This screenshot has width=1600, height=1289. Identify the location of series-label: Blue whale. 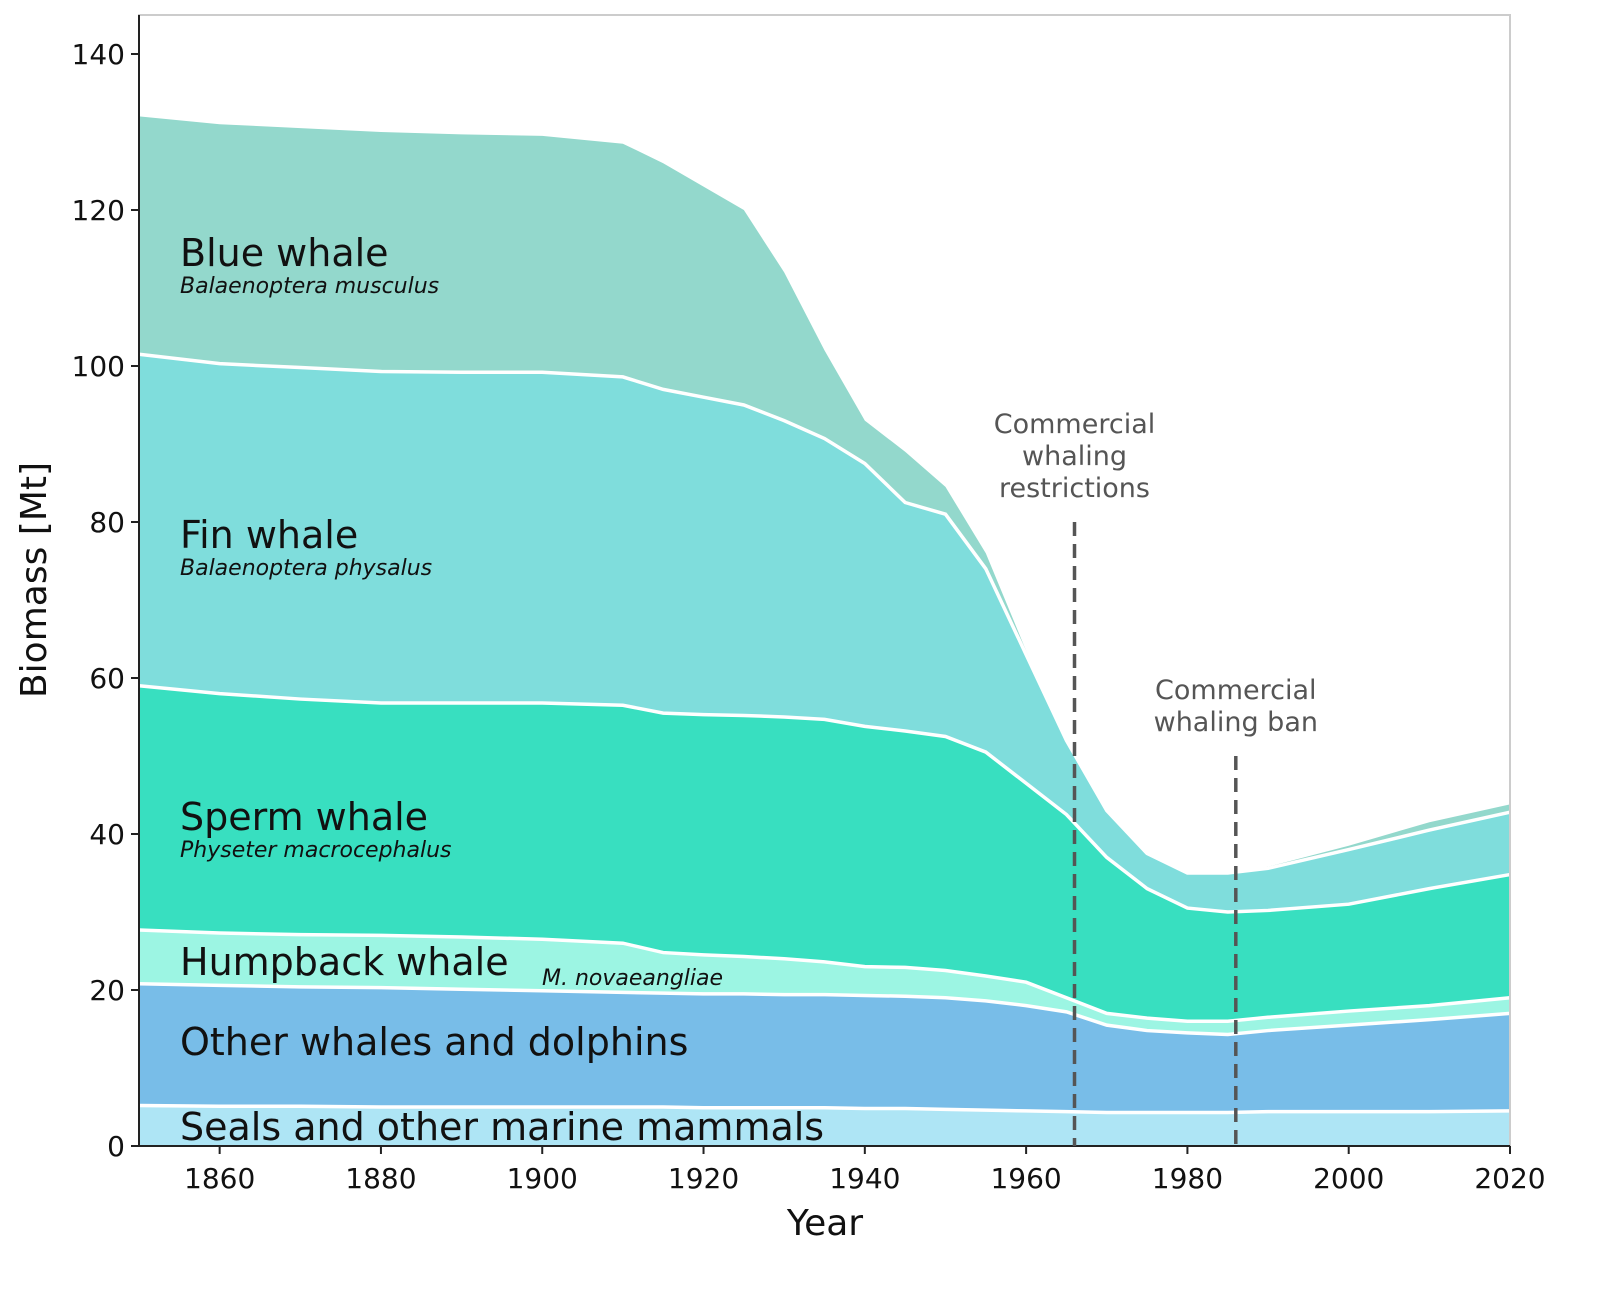
(284, 253).